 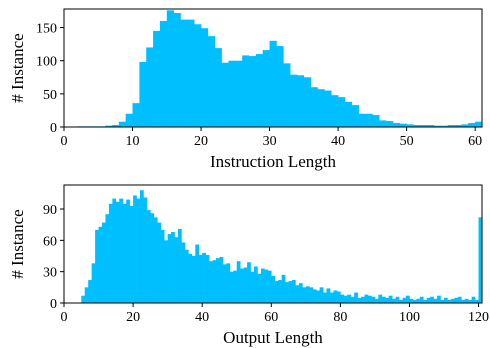 I want to click on x-tick-label: 50, so click(x=407, y=141).